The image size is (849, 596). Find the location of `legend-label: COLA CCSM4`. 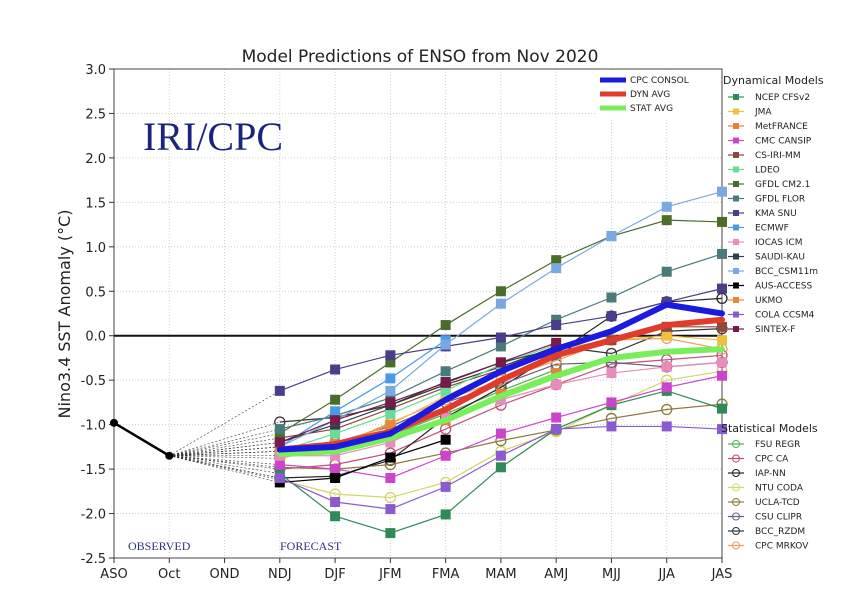

legend-label: COLA CCSM4 is located at coordinates (785, 316).